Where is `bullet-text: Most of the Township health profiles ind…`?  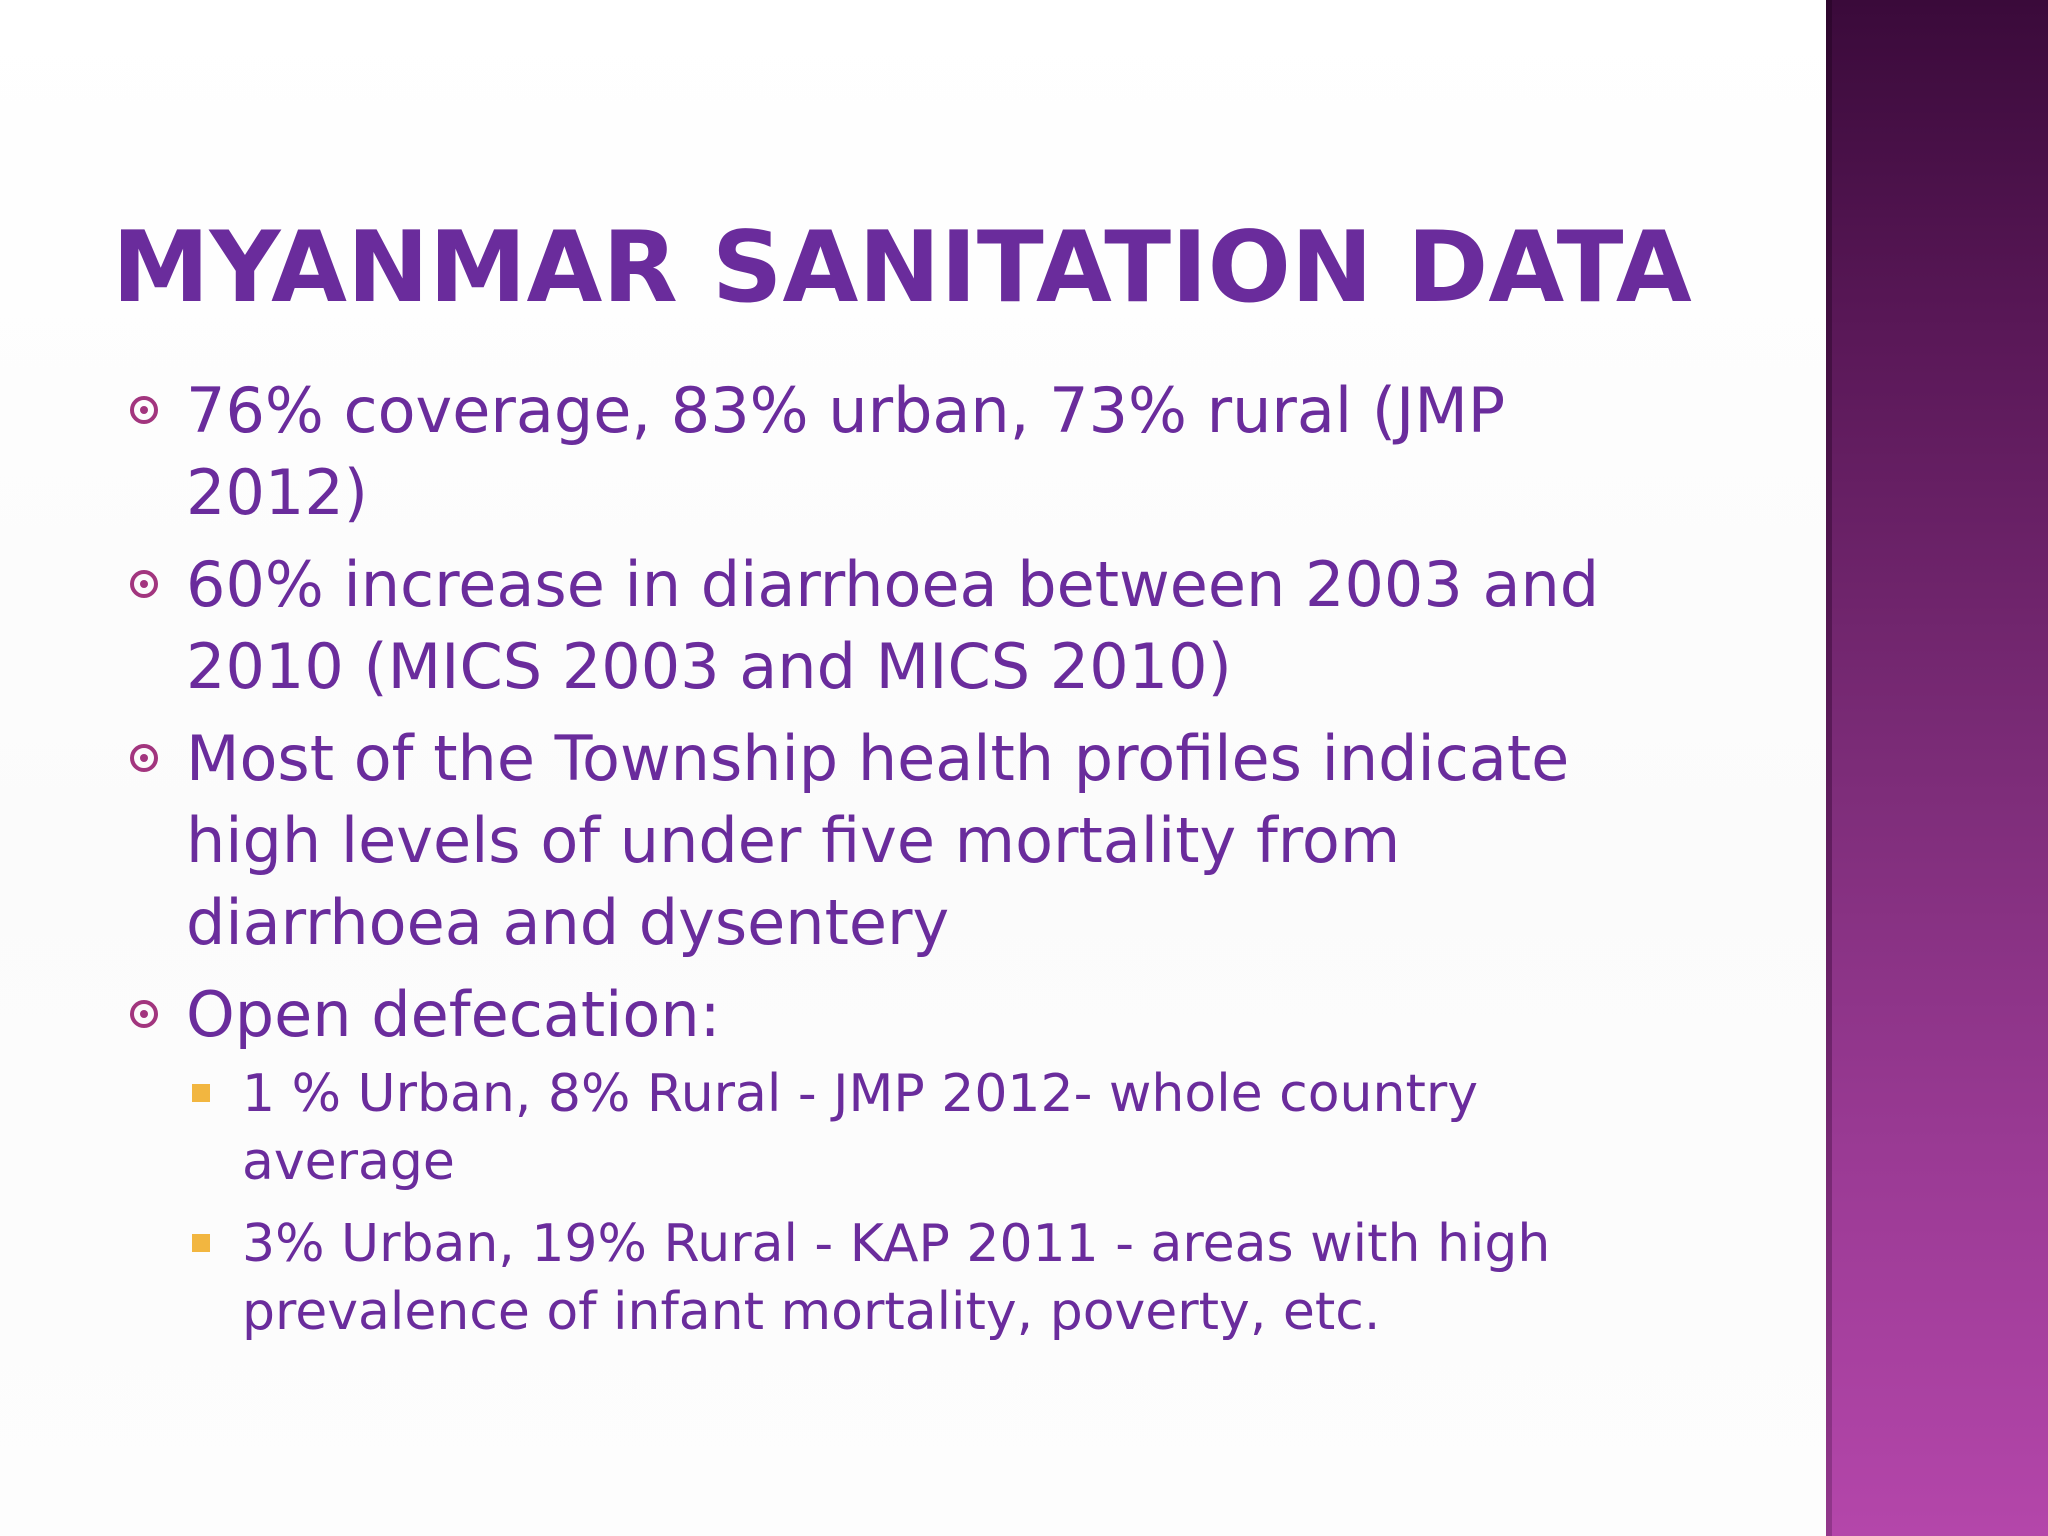 bullet-text: Most of the Township health profiles ind… is located at coordinates (878, 840).